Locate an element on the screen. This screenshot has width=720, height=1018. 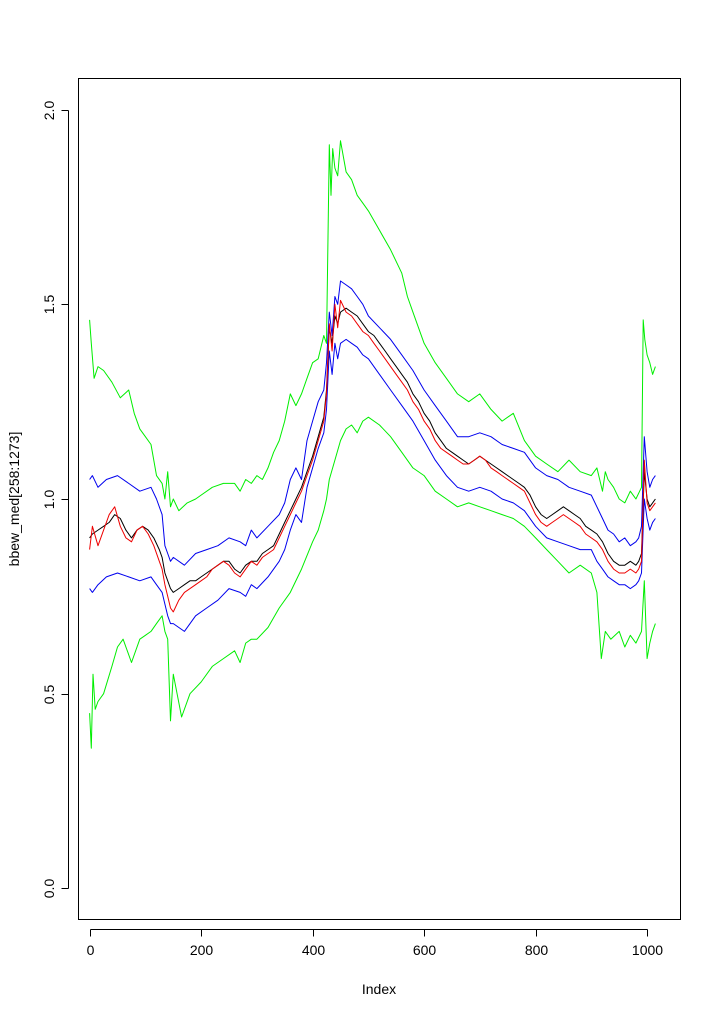
x-axis: 0 200 400 600 800 1000 is located at coordinates (375, 943).